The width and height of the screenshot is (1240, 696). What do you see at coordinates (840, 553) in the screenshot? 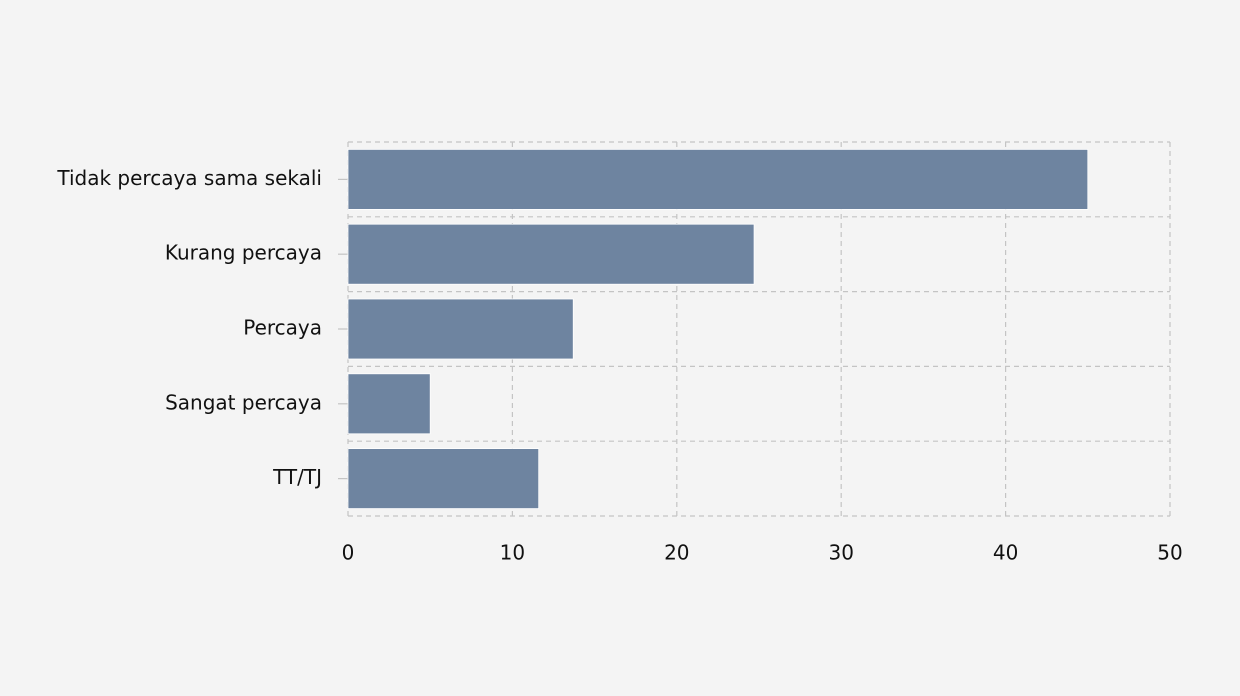
I see `x-tick-label: 30` at bounding box center [840, 553].